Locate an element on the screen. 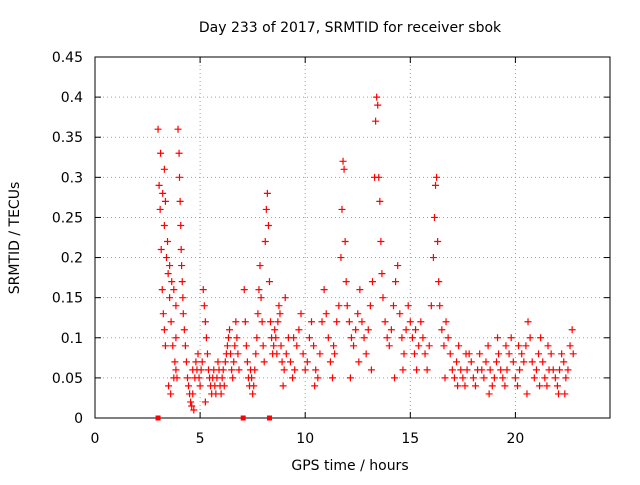 The height and width of the screenshot is (485, 640). y-tick-label: 0.15 is located at coordinates (67, 299).